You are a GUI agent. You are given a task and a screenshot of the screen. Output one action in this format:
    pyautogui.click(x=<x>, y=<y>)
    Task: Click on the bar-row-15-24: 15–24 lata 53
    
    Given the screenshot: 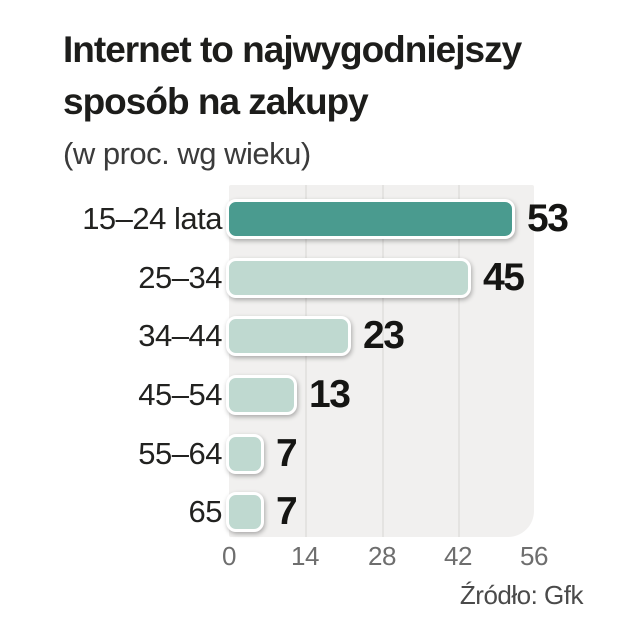 What is the action you would take?
    pyautogui.click(x=320, y=219)
    